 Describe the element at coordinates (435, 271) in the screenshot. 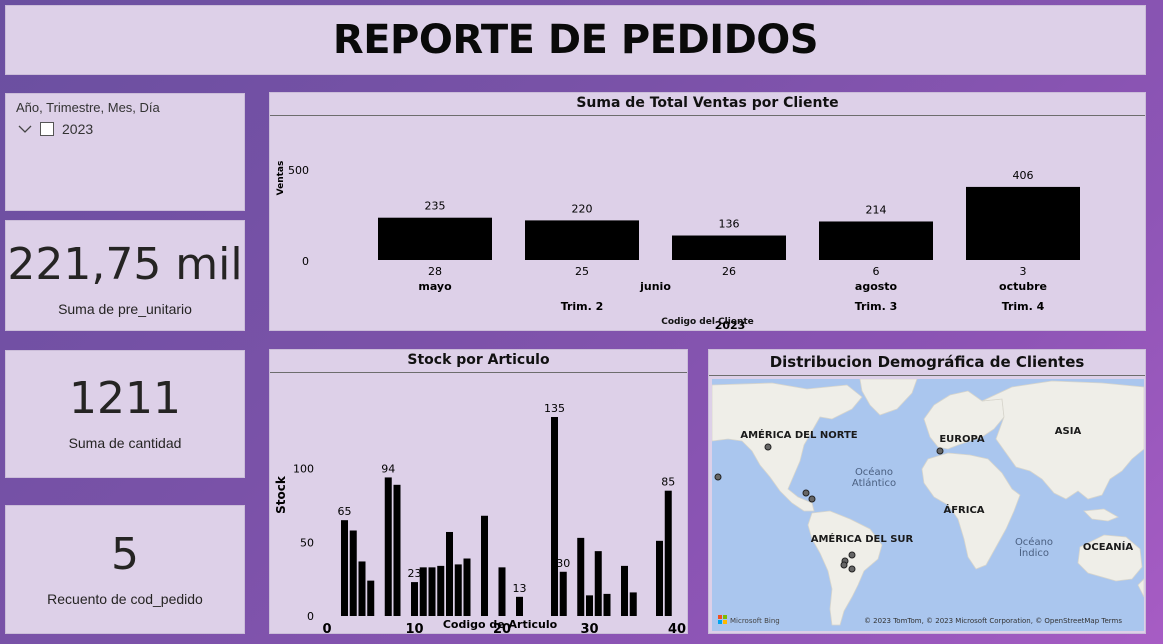

I see `sales-x-tick: 28` at that location.